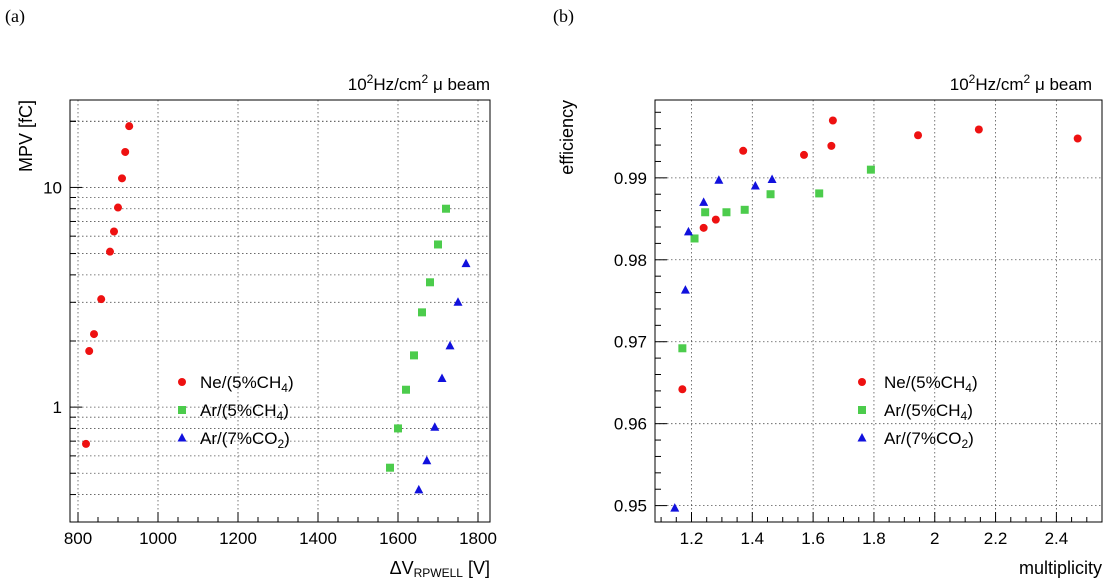 The image size is (1107, 588). Describe the element at coordinates (996, 538) in the screenshot. I see `x-tick-label: 2.2` at that location.